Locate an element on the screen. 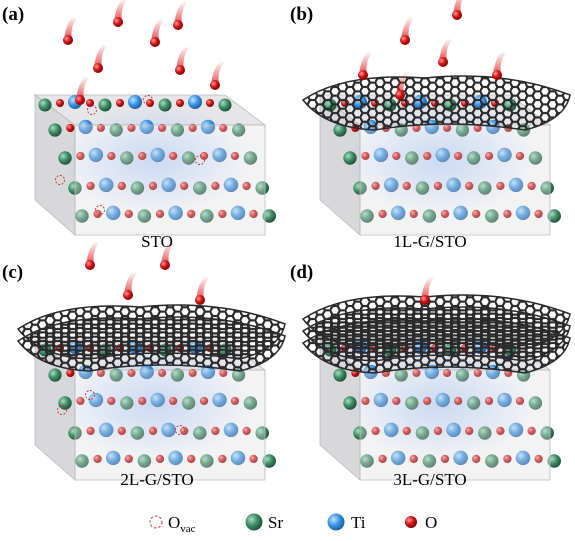 Image resolution: width=575 pixels, height=541 pixels. panel-label: (b) is located at coordinates (301, 14).